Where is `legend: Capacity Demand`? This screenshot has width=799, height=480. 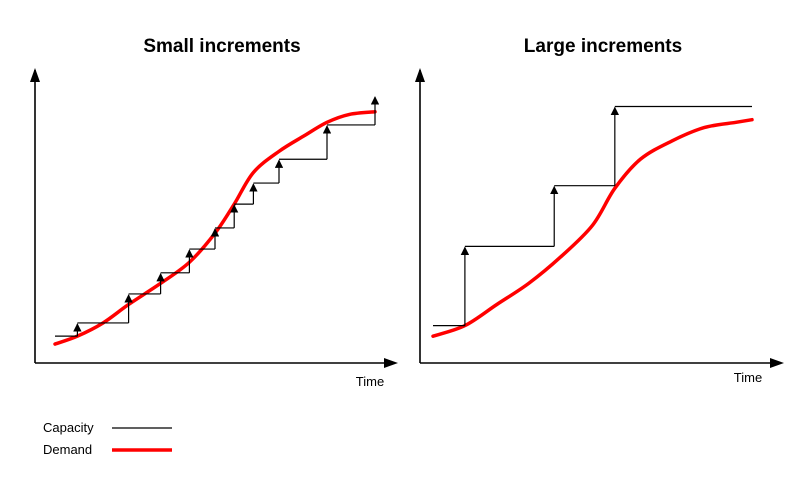 legend: Capacity Demand is located at coordinates (107, 438).